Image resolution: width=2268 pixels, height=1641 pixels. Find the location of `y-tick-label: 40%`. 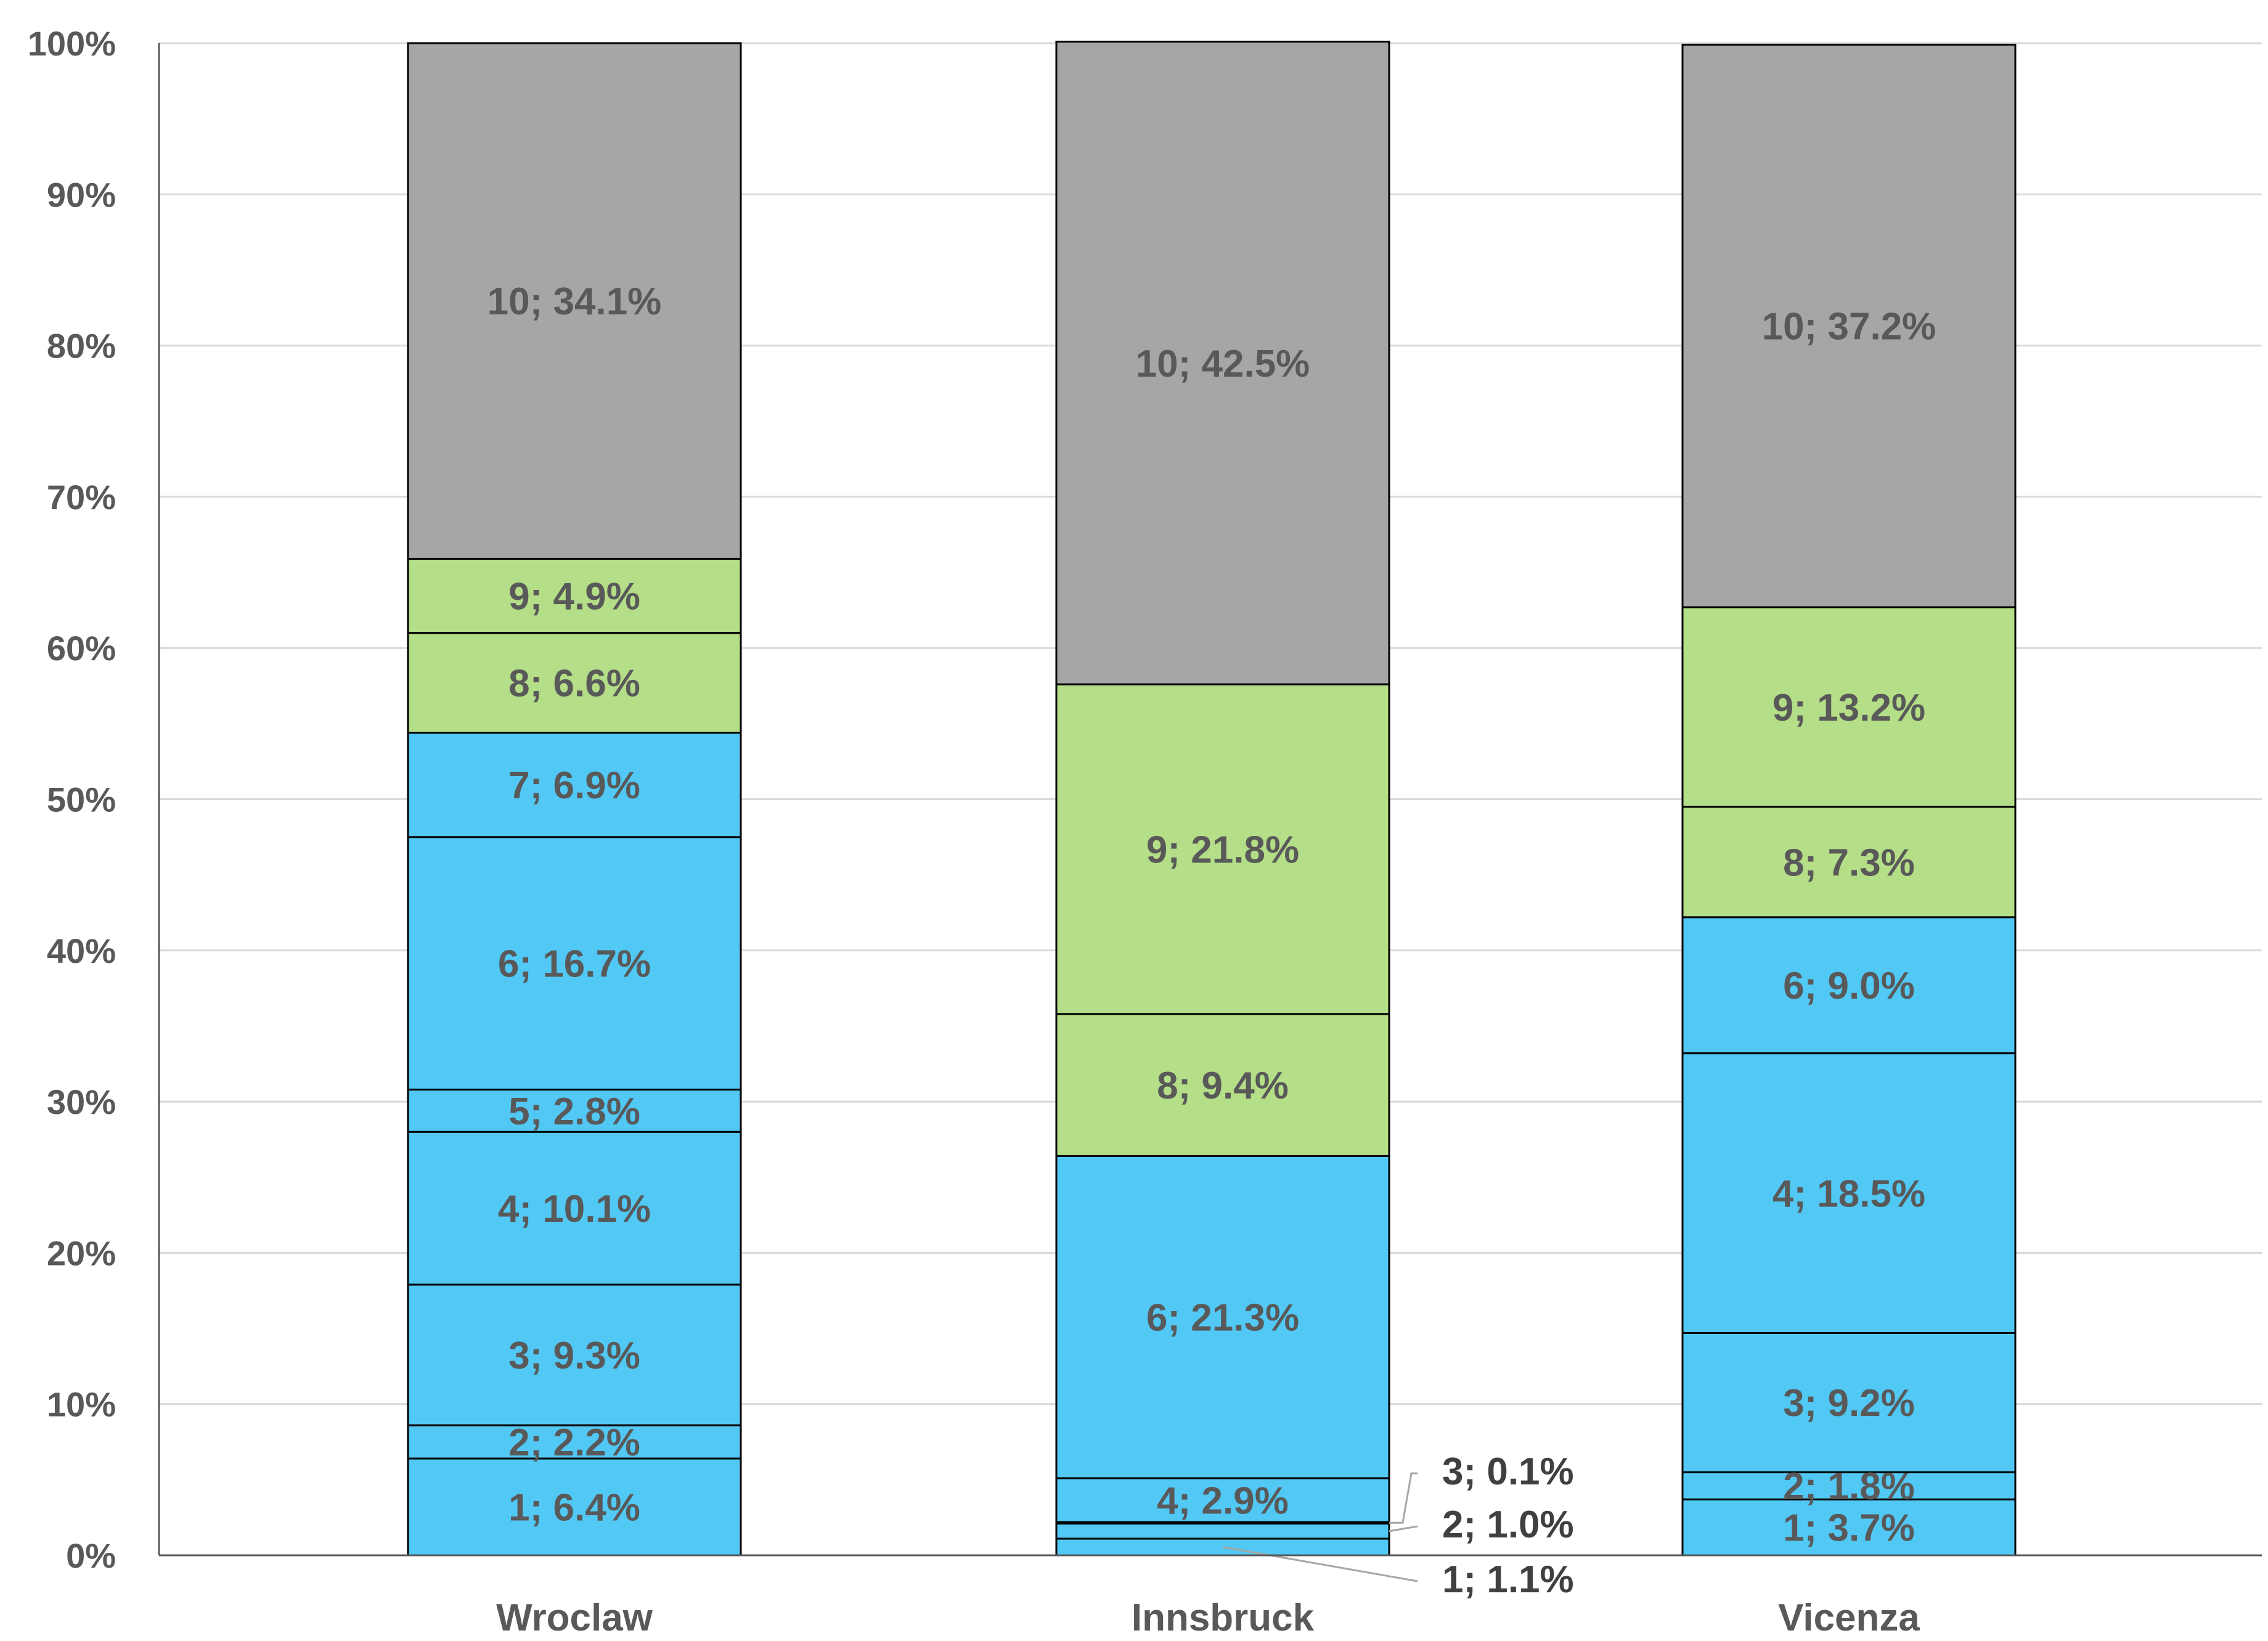

y-tick-label: 40% is located at coordinates (81, 950).